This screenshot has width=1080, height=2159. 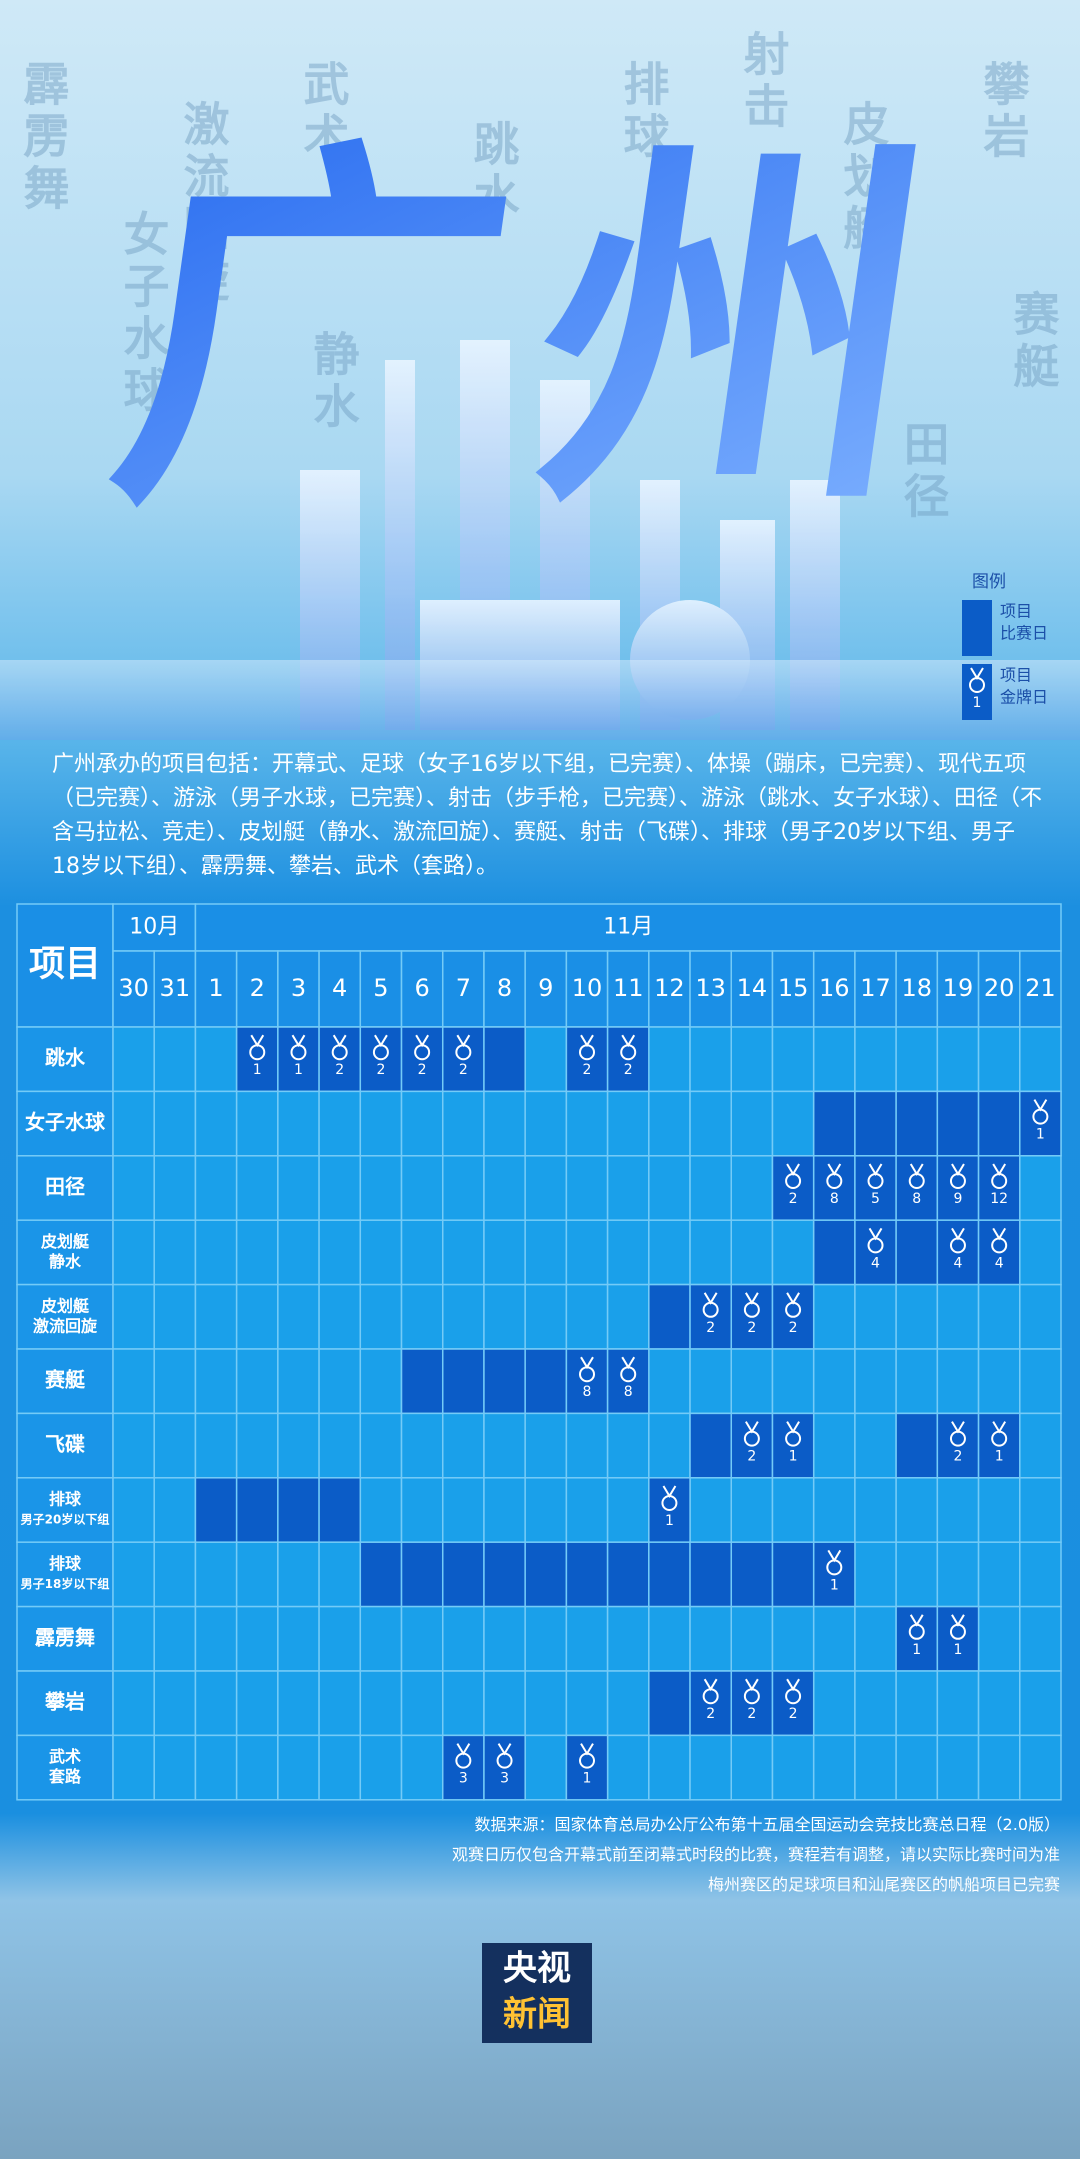 I want to click on day-label: 16, so click(x=834, y=988).